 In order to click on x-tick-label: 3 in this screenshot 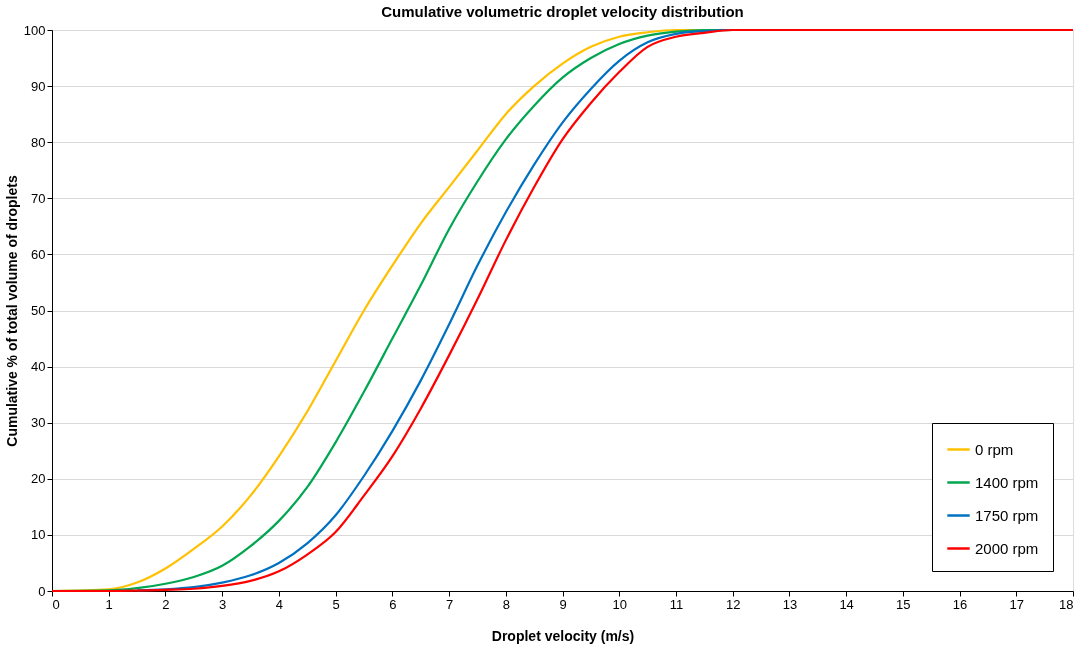, I will do `click(223, 604)`.